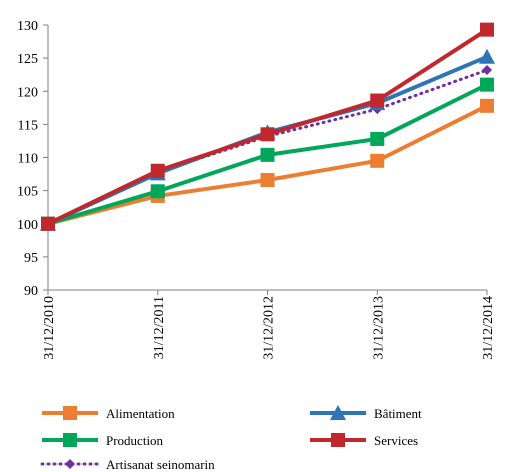 The image size is (532, 472). What do you see at coordinates (488, 328) in the screenshot?
I see `x-tick-label: 31/12/2014` at bounding box center [488, 328].